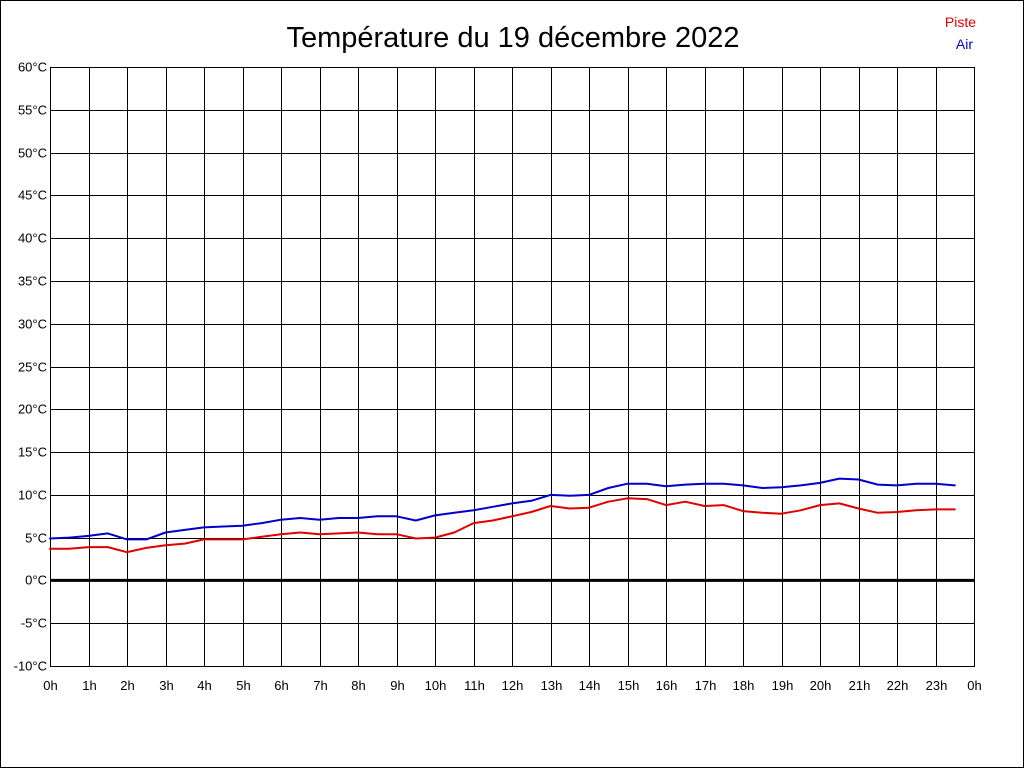 The width and height of the screenshot is (1024, 768). Describe the element at coordinates (32, 153) in the screenshot. I see `y-tick-label: 50°C` at that location.